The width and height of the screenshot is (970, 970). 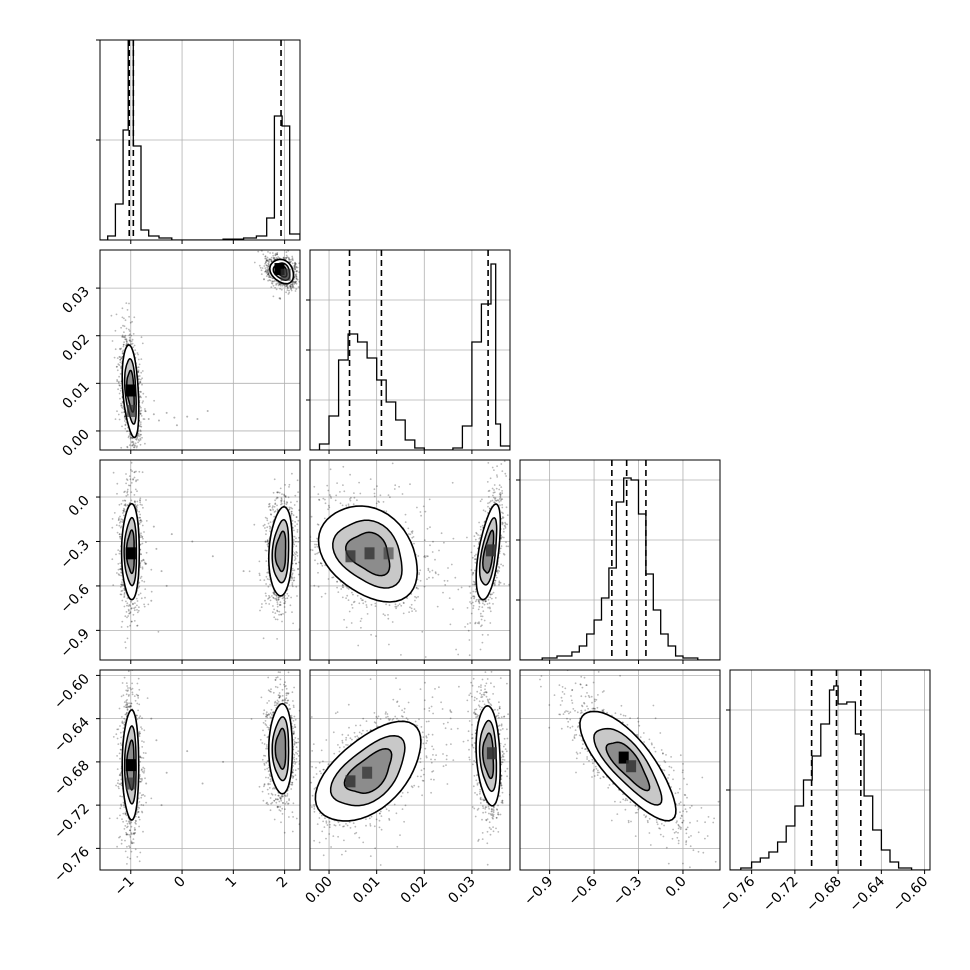 What do you see at coordinates (285, 274) in the screenshot?
I see `density-peak-cell` at bounding box center [285, 274].